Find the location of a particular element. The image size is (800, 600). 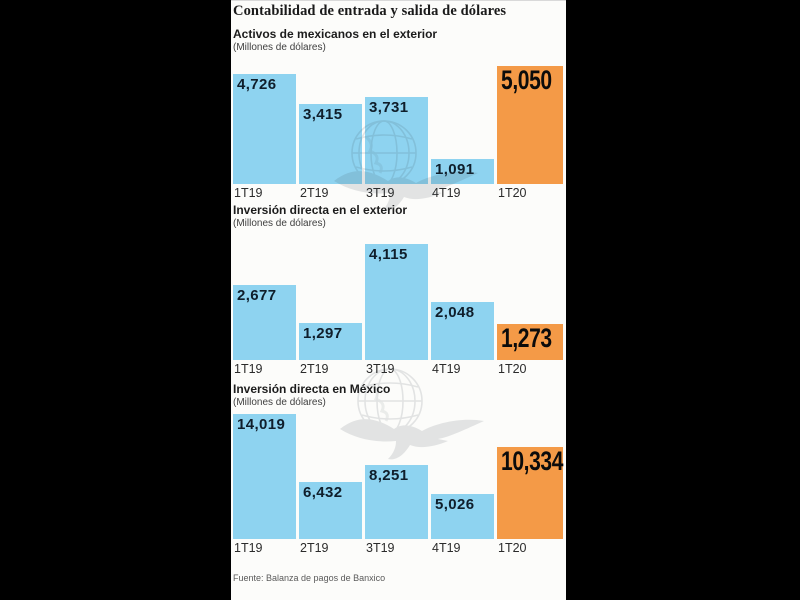

bar-value-label: 5,026 is located at coordinates (455, 504).